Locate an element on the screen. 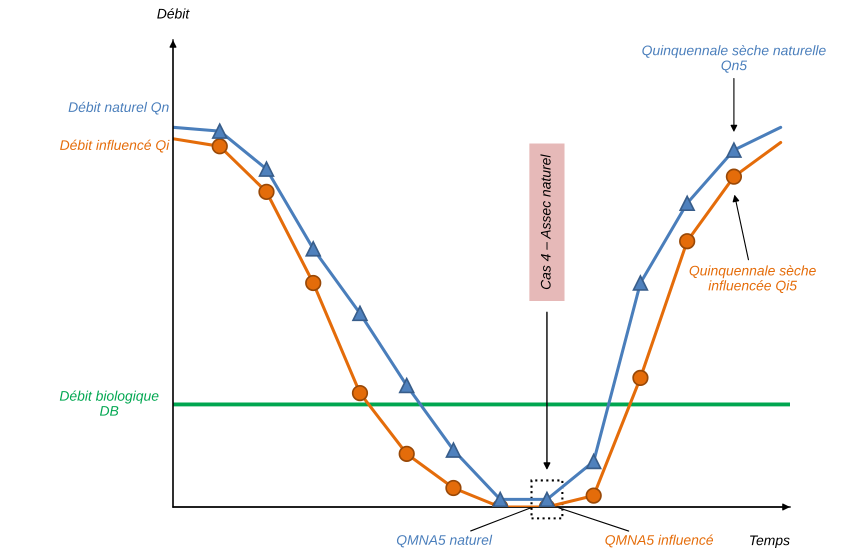 Image resolution: width=858 pixels, height=554 pixels. text: Débit influencé Qi is located at coordinates (115, 146).